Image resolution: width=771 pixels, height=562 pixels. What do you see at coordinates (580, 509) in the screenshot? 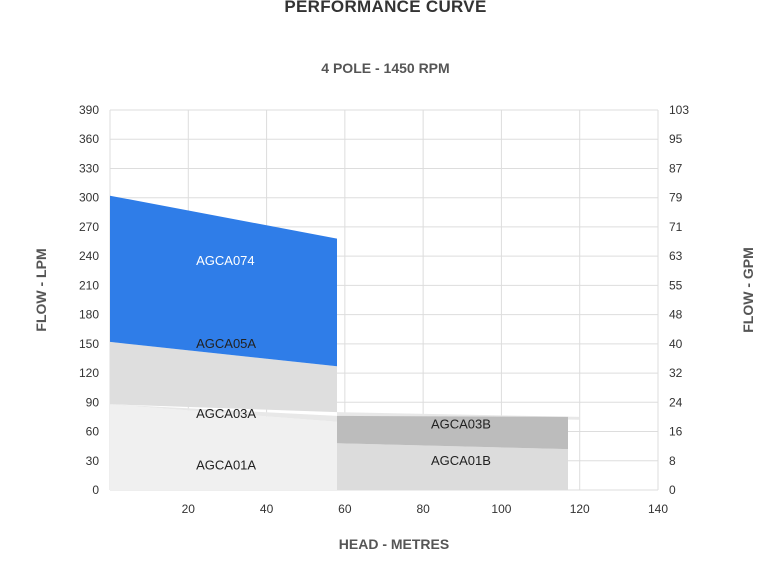
I see `x-tick: 120` at bounding box center [580, 509].